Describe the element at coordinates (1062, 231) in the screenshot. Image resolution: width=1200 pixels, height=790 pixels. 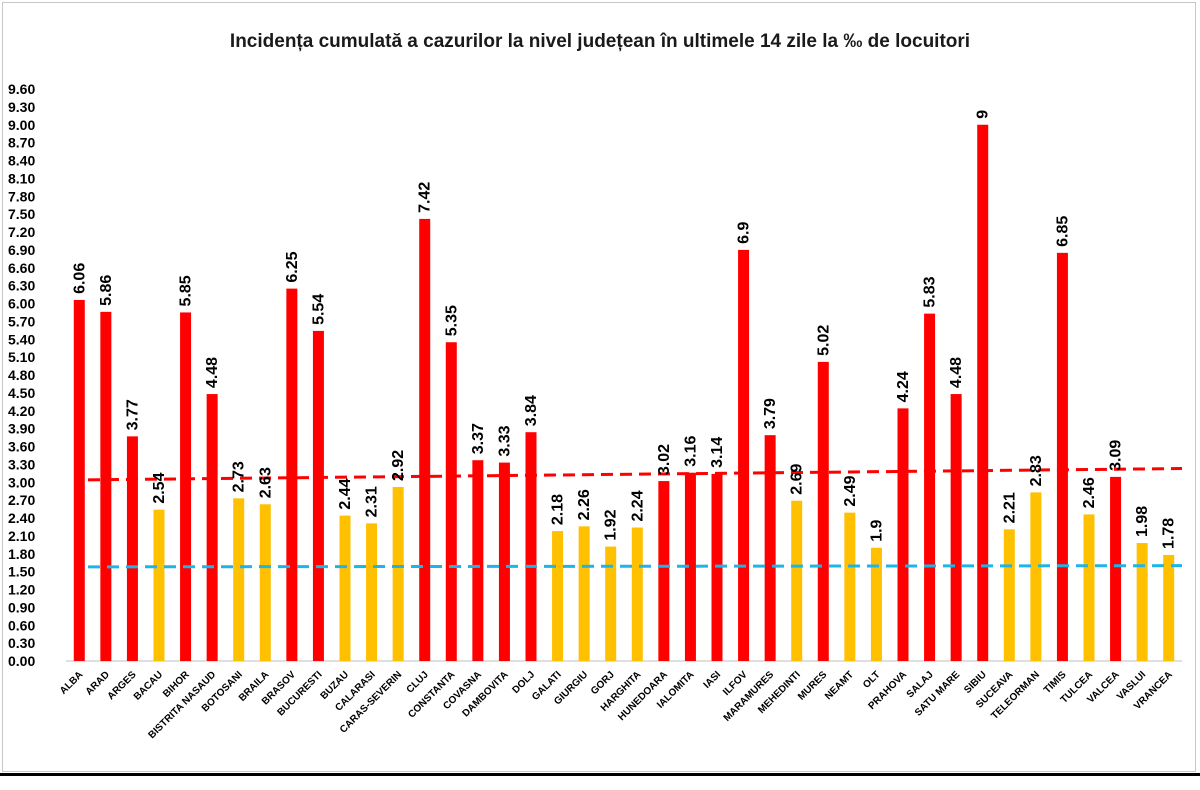
I see `data-label: 6.85` at that location.